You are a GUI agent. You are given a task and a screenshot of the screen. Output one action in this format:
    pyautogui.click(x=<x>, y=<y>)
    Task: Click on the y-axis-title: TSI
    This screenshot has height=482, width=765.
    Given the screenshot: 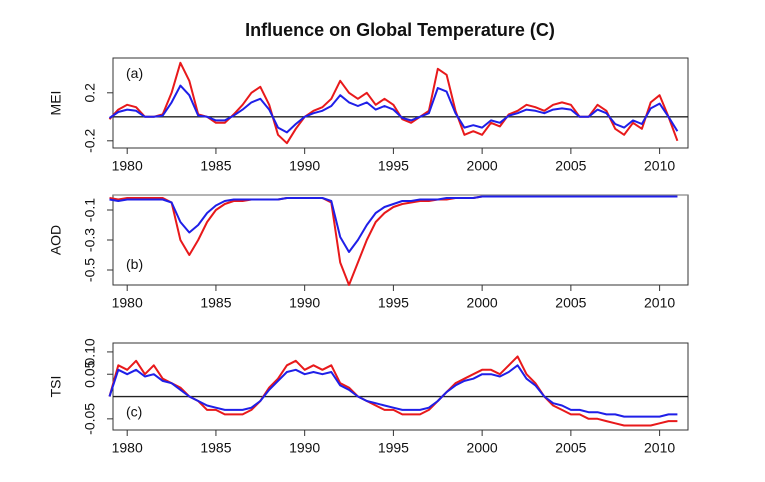 What is the action you would take?
    pyautogui.click(x=56, y=387)
    